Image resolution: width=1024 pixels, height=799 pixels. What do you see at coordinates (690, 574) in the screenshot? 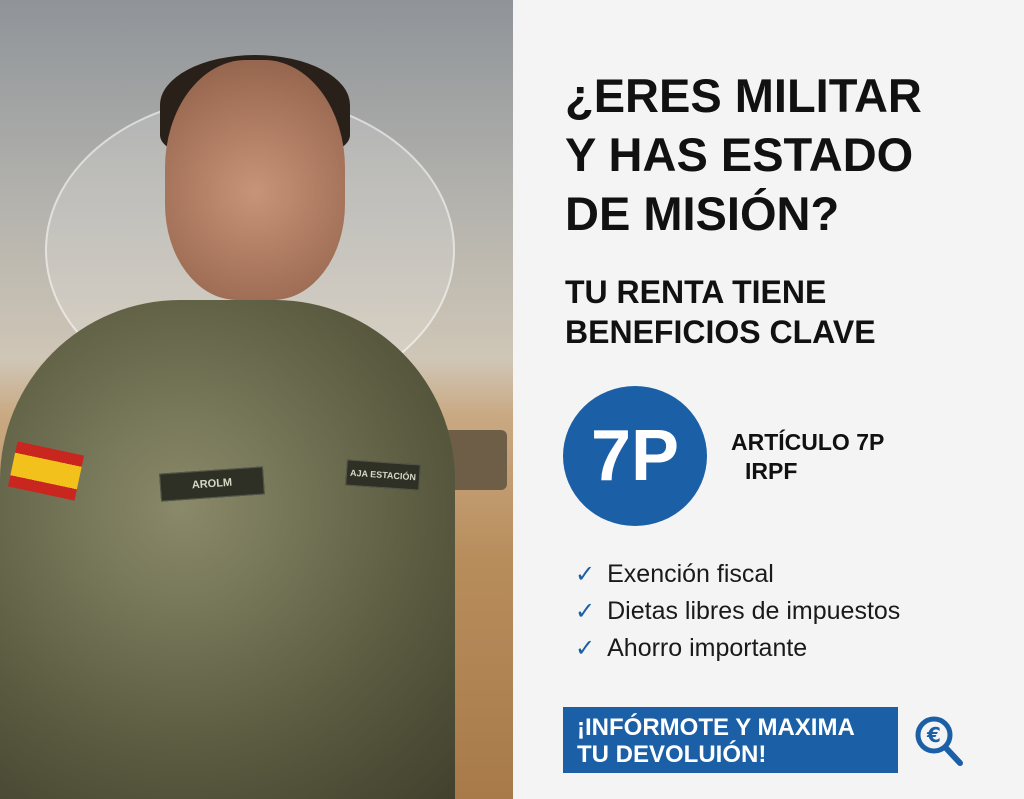
I see `benefit-label: Exención fiscal` at bounding box center [690, 574].